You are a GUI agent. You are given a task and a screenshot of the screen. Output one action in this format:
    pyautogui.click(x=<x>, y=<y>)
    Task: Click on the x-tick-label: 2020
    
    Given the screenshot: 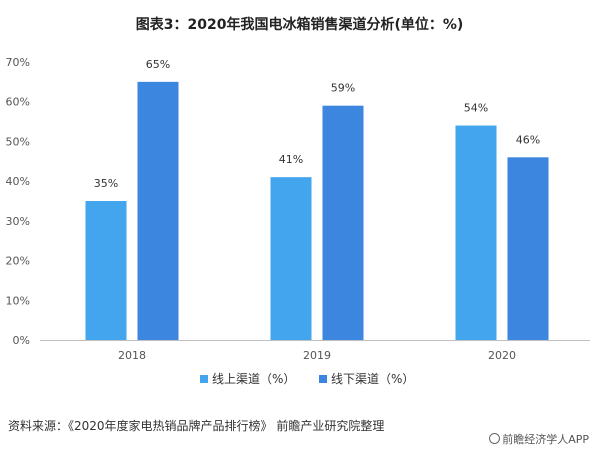 What is the action you would take?
    pyautogui.click(x=502, y=355)
    